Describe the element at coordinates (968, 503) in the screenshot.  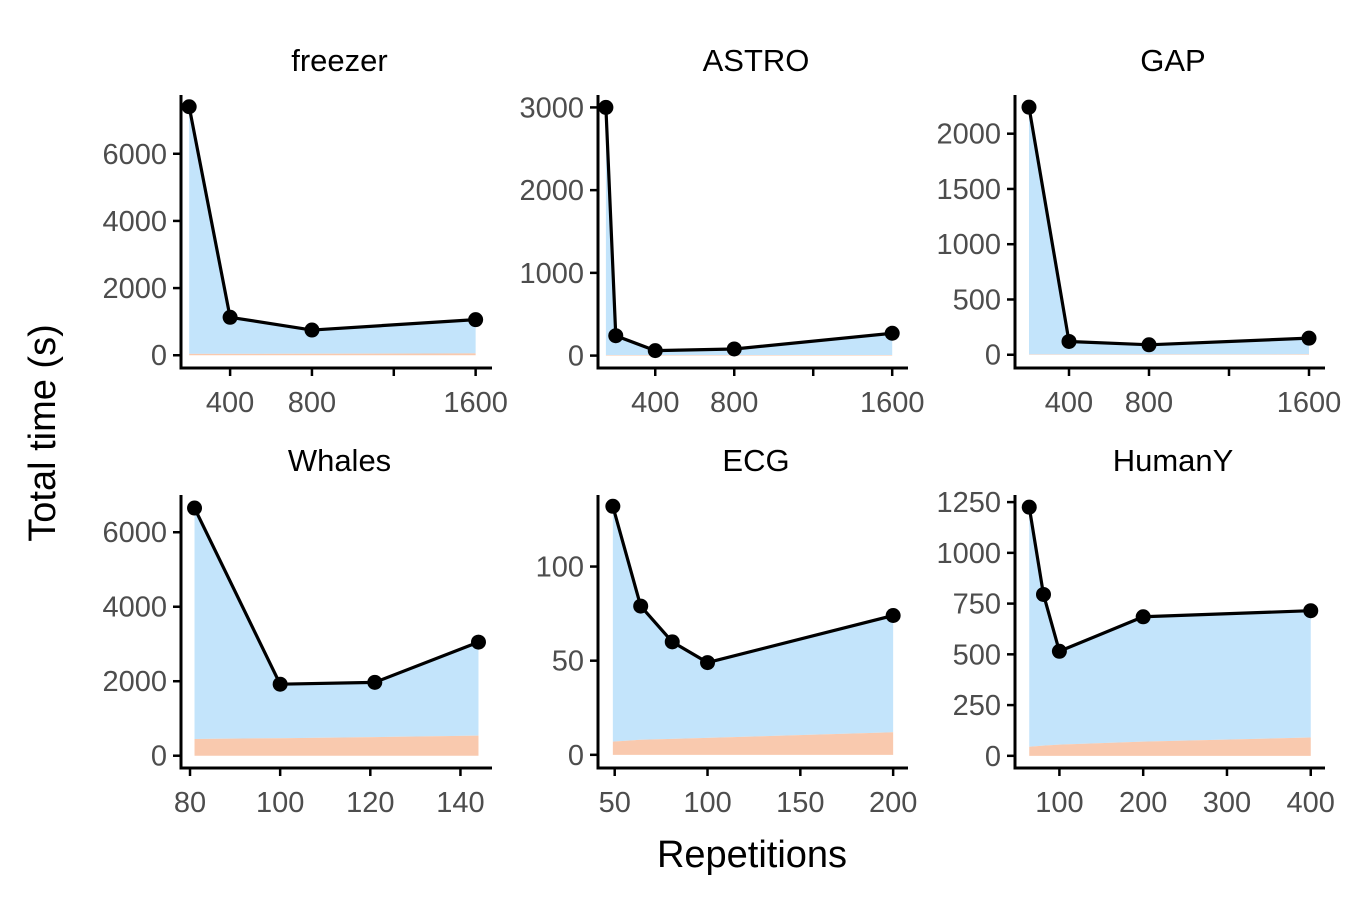
I see `y-tick-label: 1250` at that location.